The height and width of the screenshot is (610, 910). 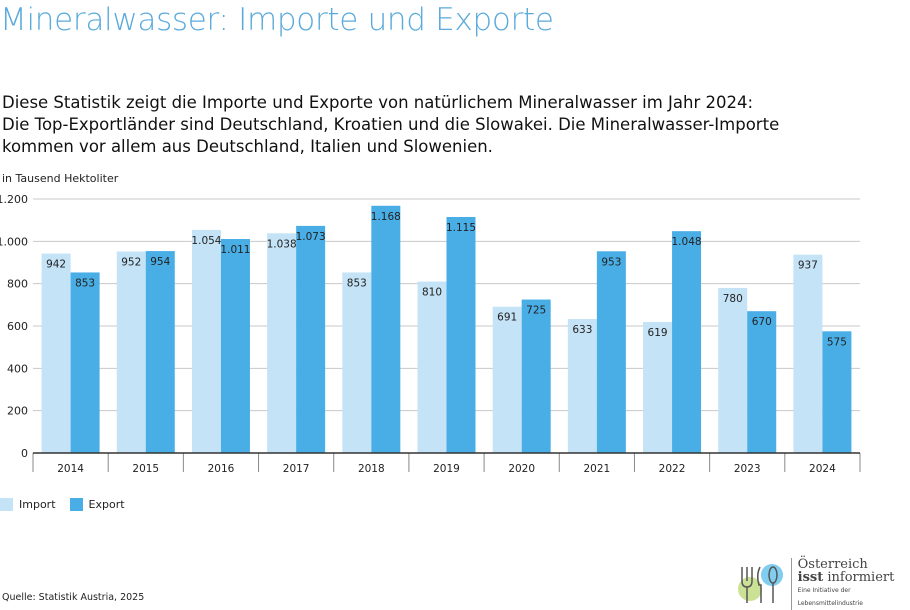 I want to click on legend: Import Export, so click(x=62, y=504).